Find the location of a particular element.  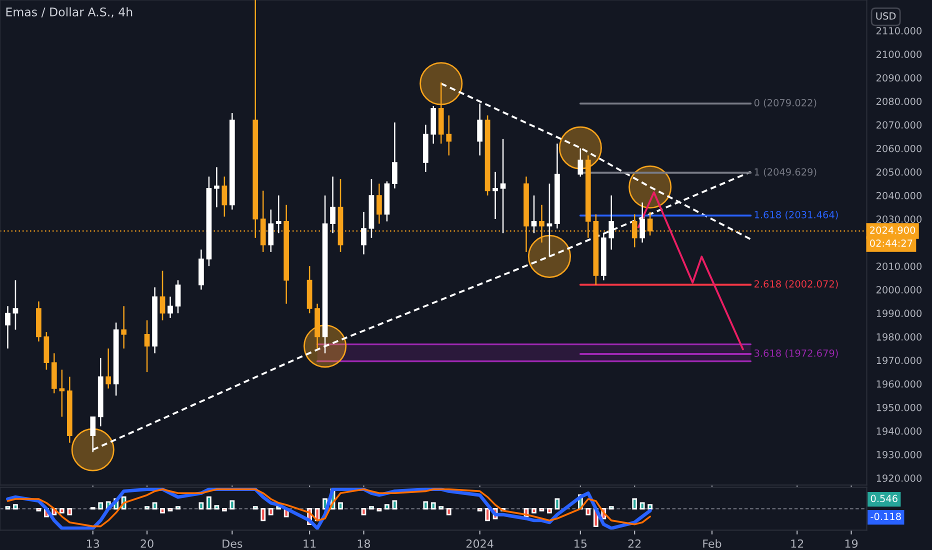

x-tick-label: 2024 is located at coordinates (480, 543).